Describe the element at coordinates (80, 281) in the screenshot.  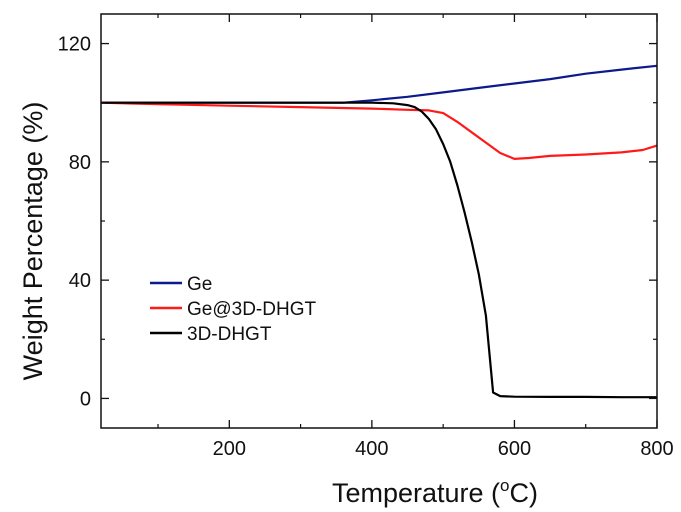
I see `y-tick-label: 40` at that location.